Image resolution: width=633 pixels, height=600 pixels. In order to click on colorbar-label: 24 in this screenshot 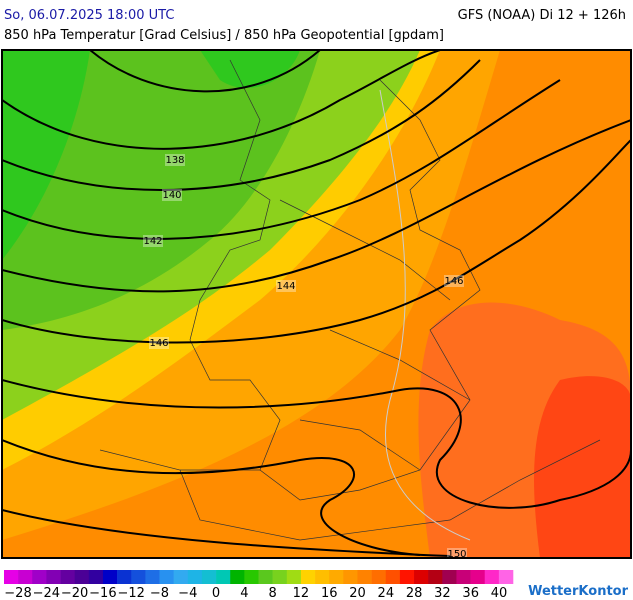, I will do `click(386, 593)`.